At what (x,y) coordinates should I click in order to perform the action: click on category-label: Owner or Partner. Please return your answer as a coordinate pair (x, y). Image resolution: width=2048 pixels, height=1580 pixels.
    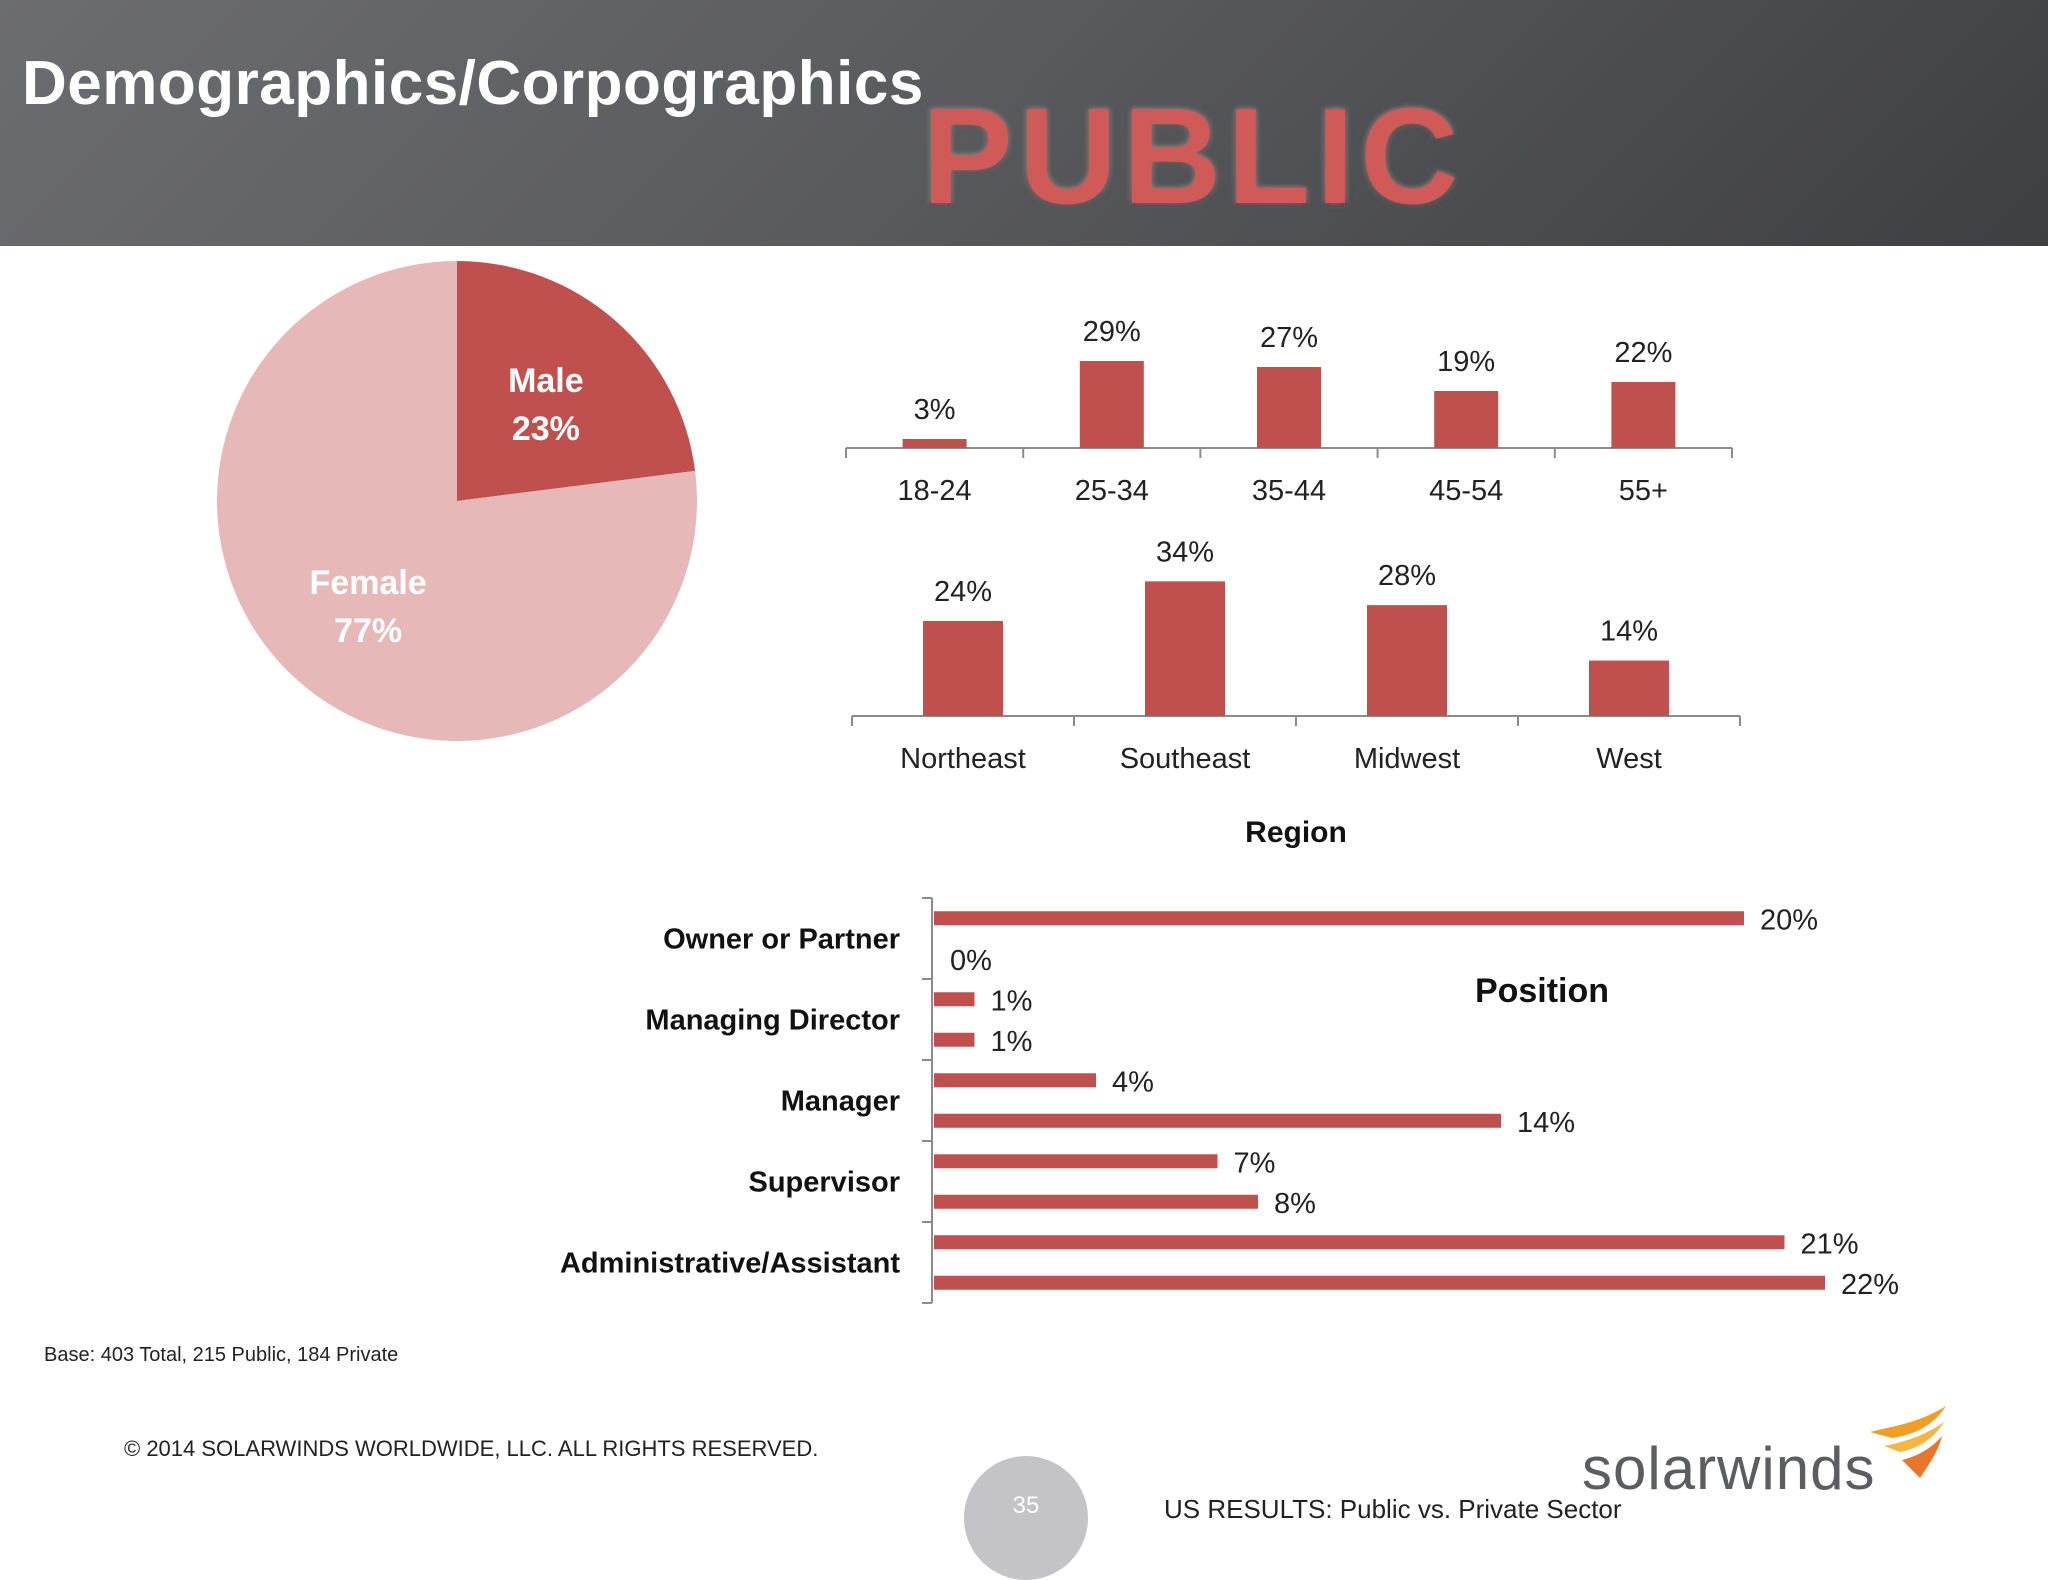
    Looking at the image, I should click on (781, 940).